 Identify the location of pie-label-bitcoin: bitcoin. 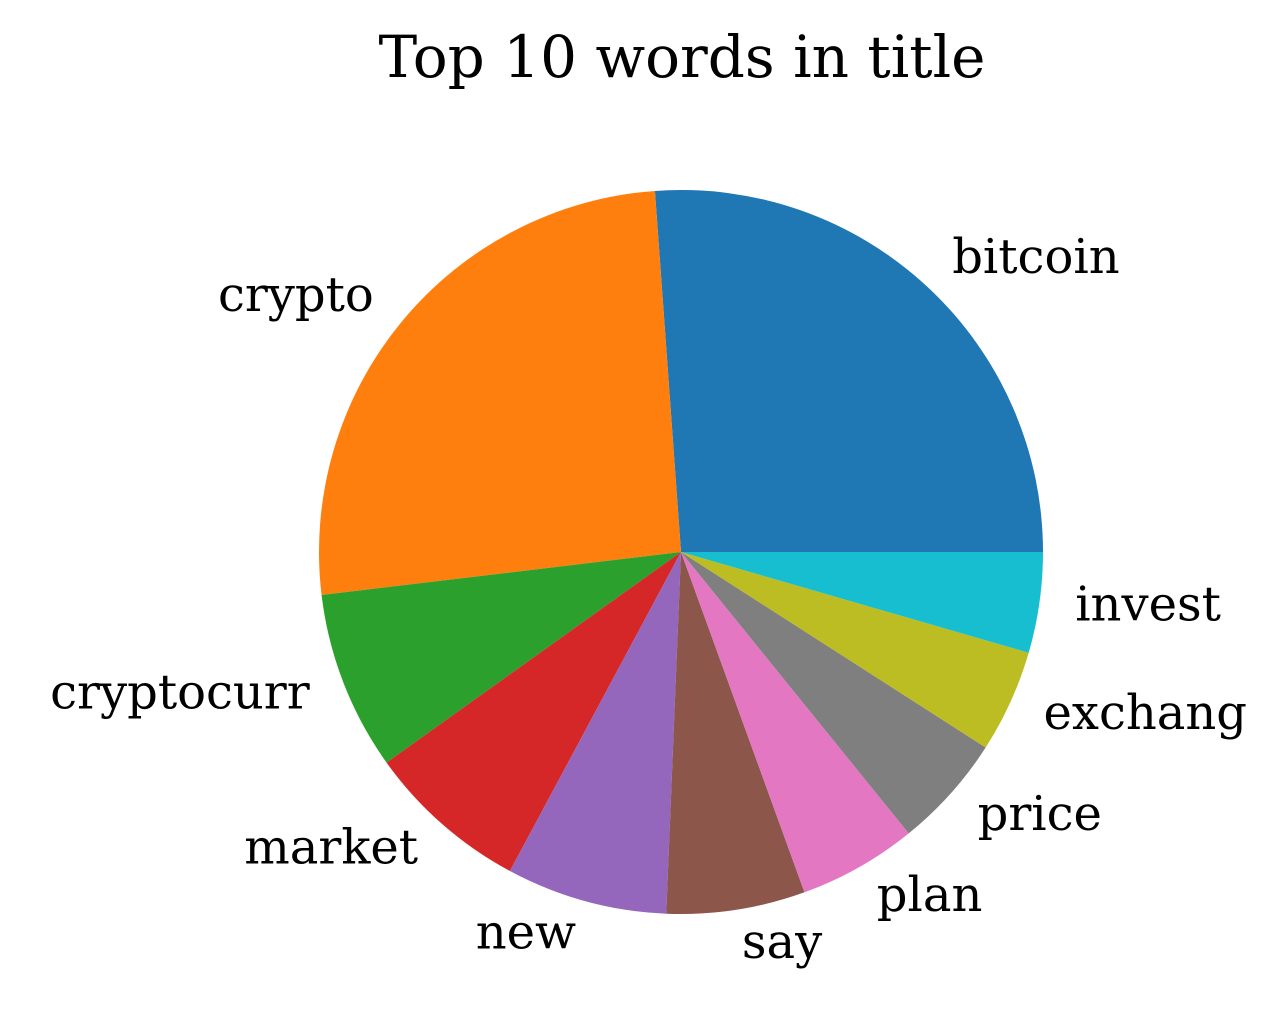
(1035, 257).